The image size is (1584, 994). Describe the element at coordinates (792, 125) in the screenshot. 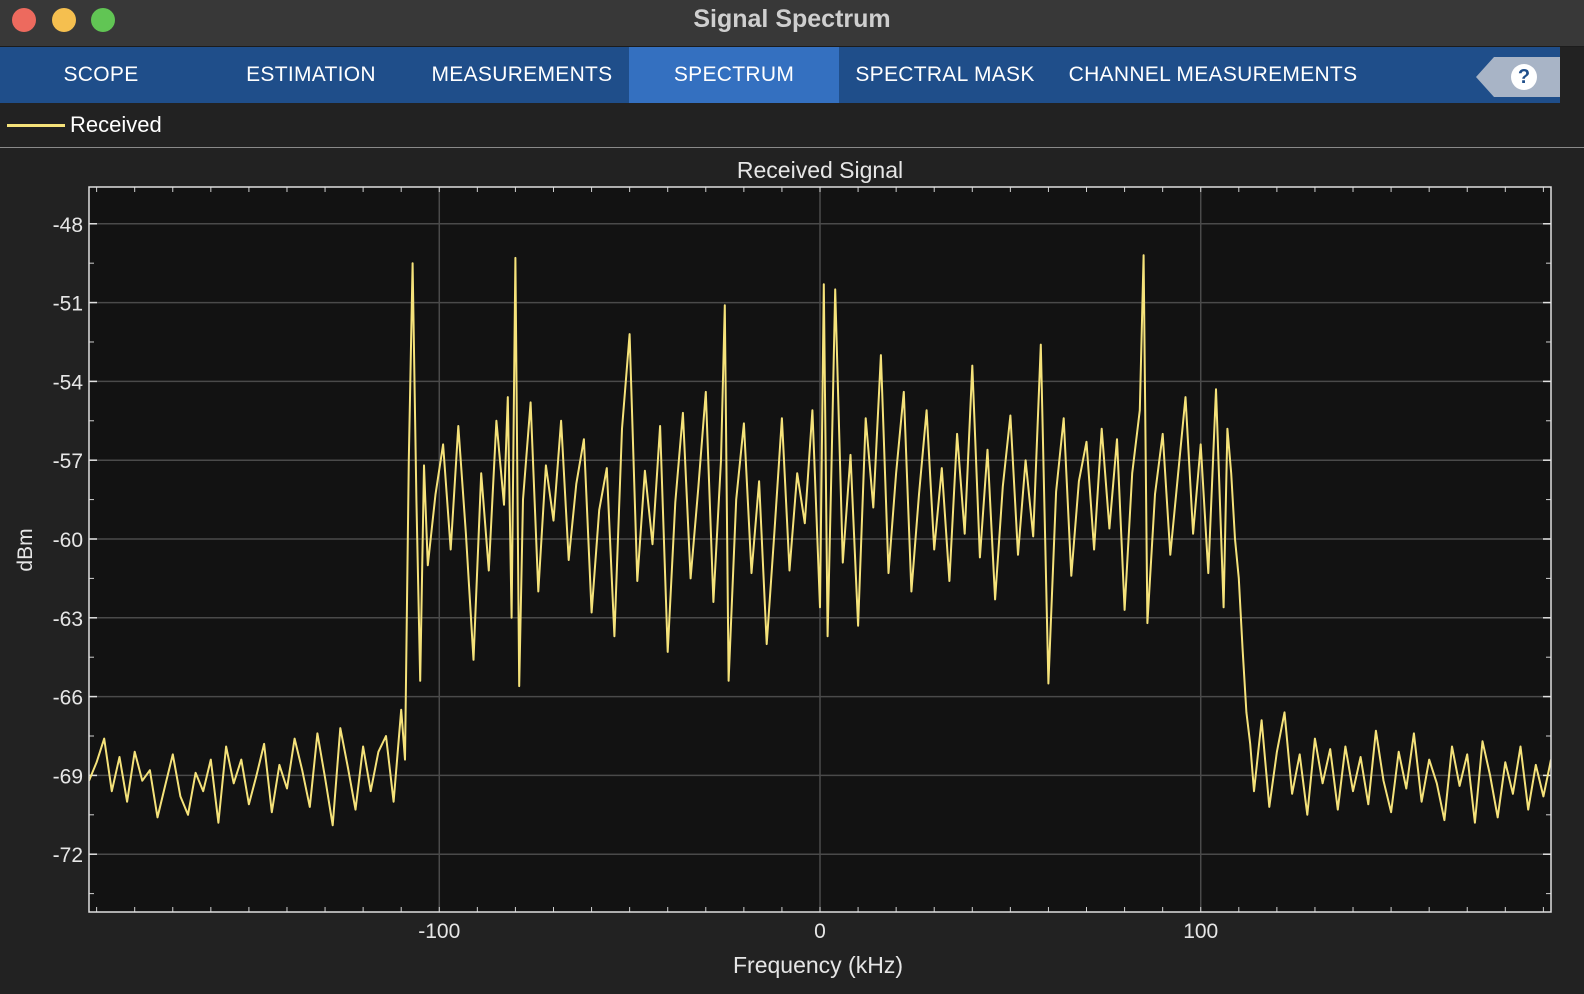

I see `legend: Received` at that location.